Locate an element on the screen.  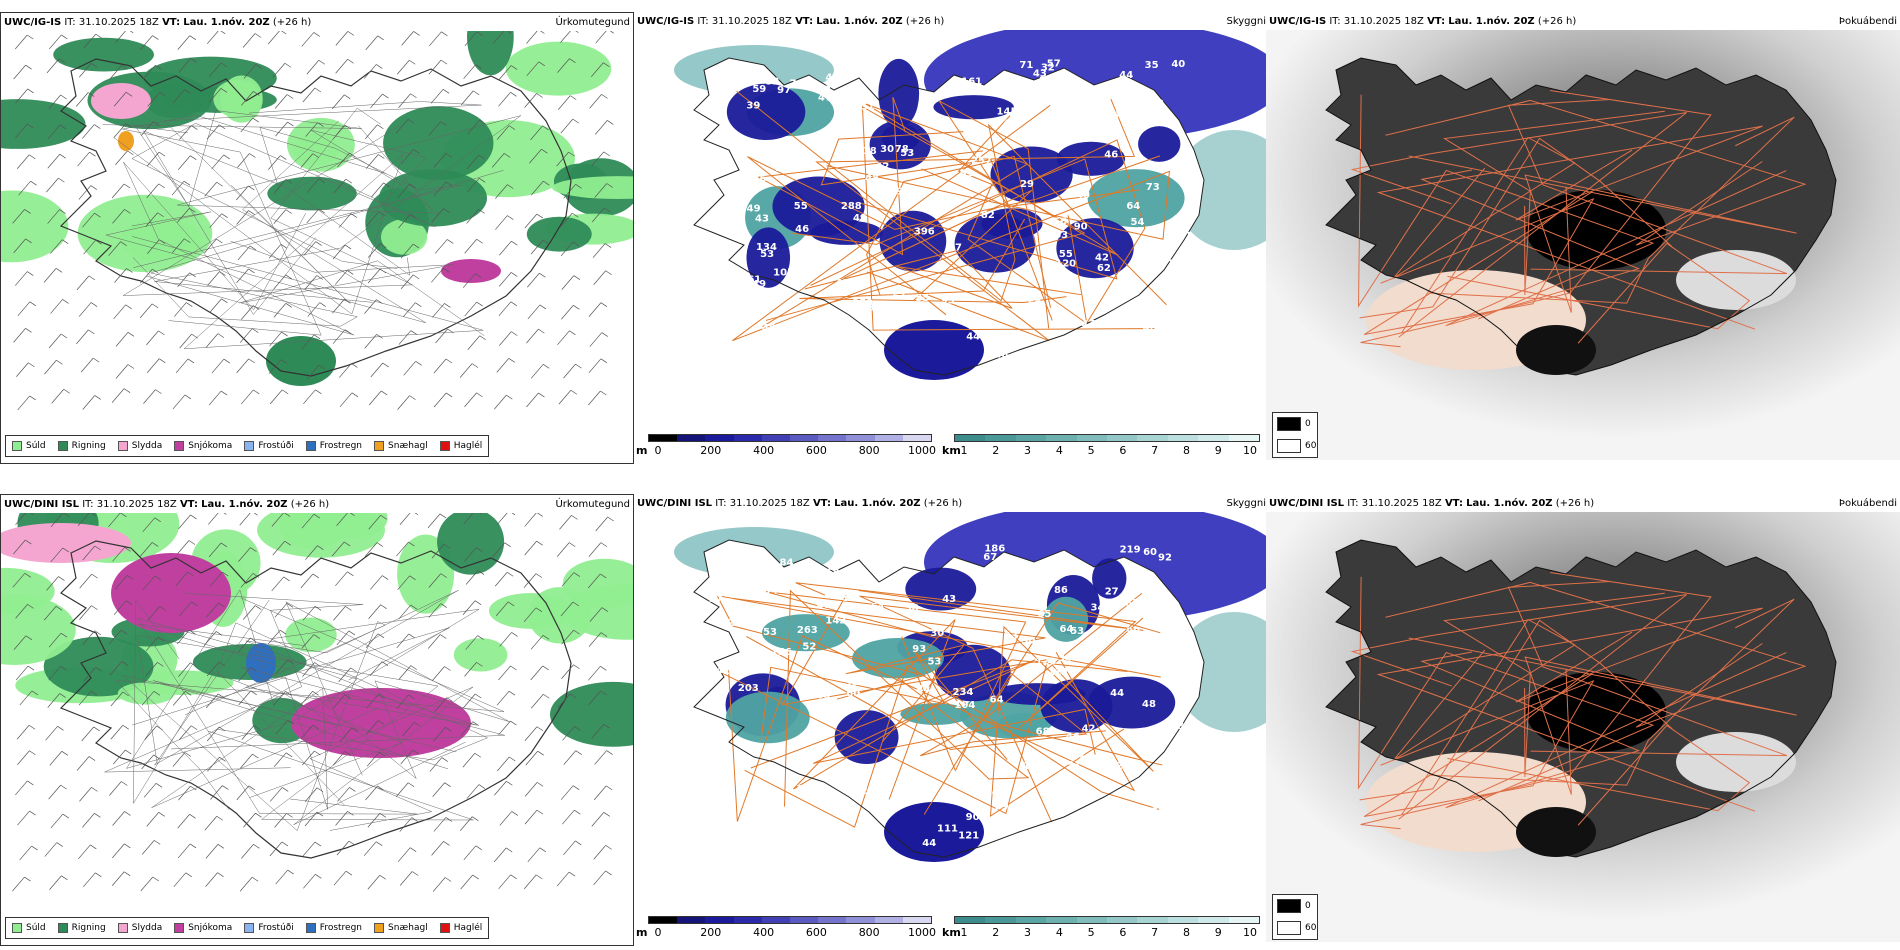
vis-value-label: 61 is located at coordinates (900, 297).